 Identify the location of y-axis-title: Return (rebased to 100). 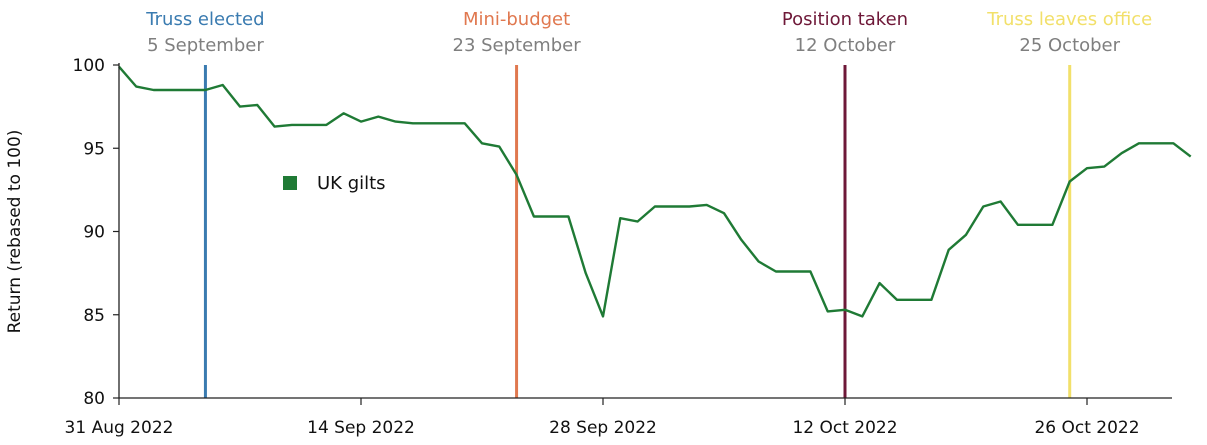
(15, 232).